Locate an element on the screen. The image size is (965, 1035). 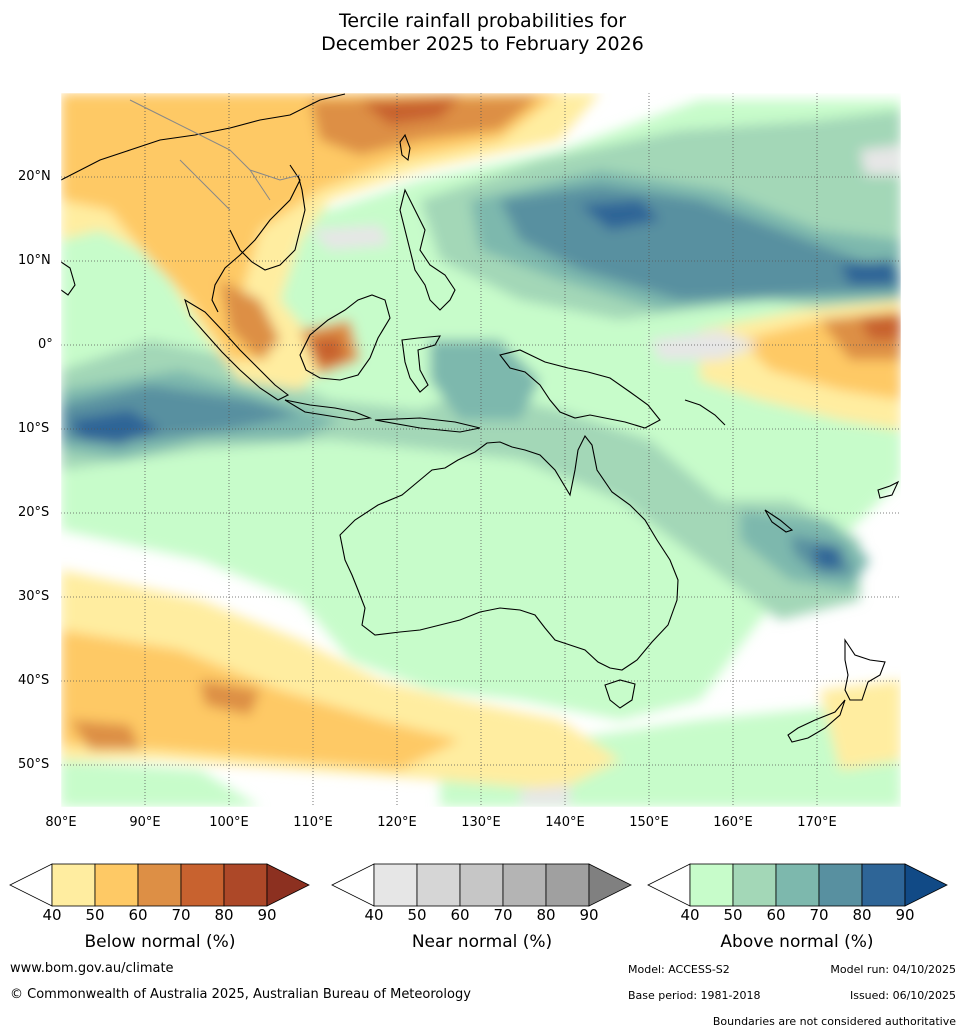
below-normal-tick: 80 is located at coordinates (224, 915).